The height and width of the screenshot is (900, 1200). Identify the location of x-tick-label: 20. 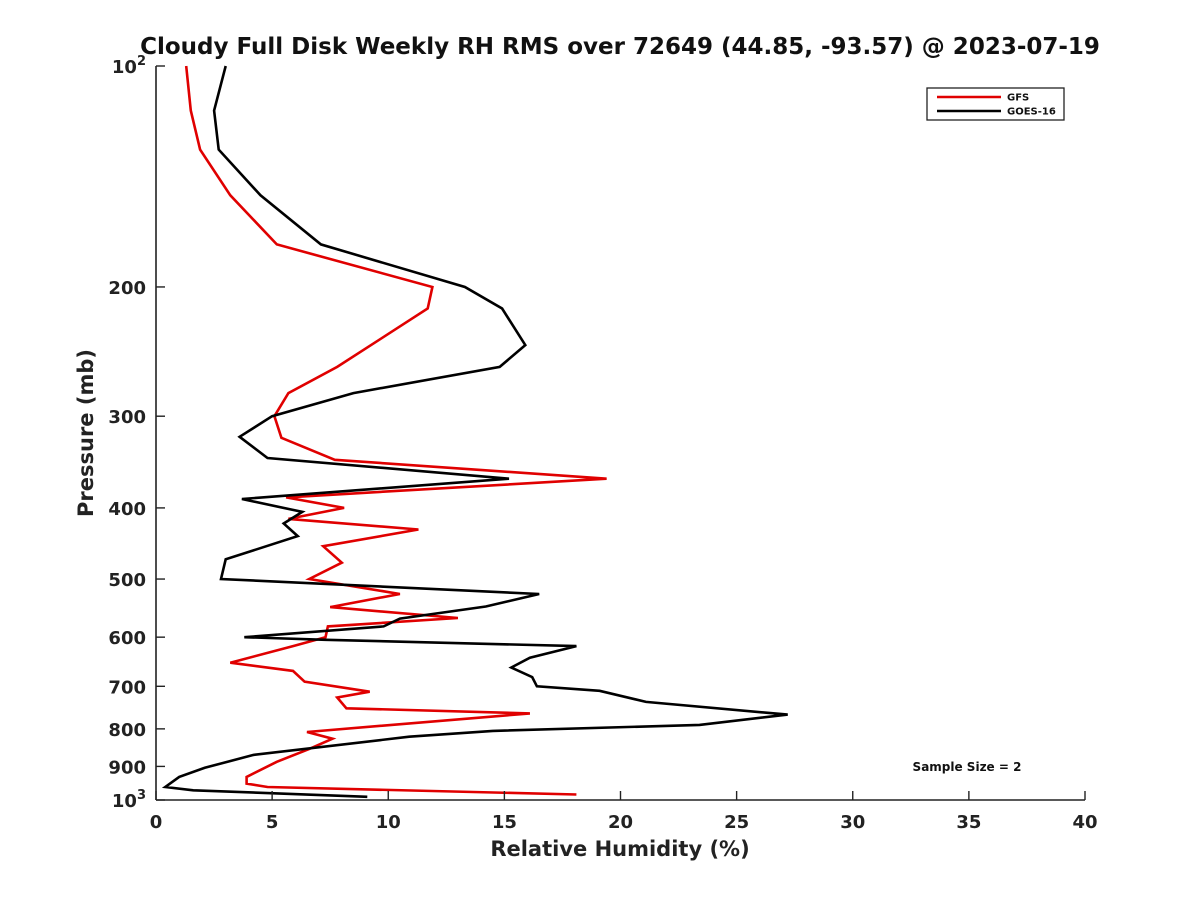
(620, 822).